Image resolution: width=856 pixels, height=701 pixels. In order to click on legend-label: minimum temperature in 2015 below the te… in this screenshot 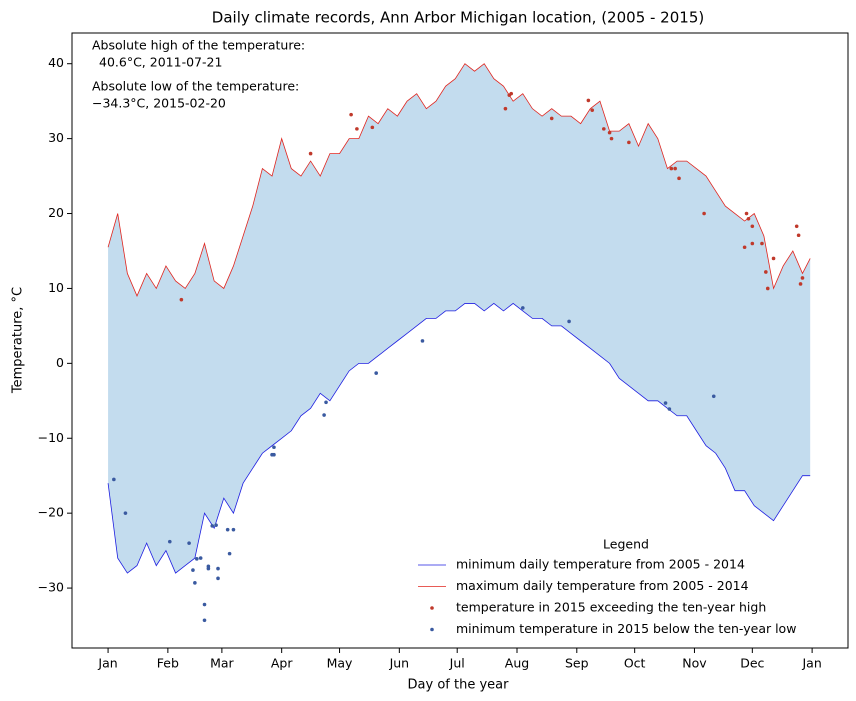, I will do `click(626, 628)`.